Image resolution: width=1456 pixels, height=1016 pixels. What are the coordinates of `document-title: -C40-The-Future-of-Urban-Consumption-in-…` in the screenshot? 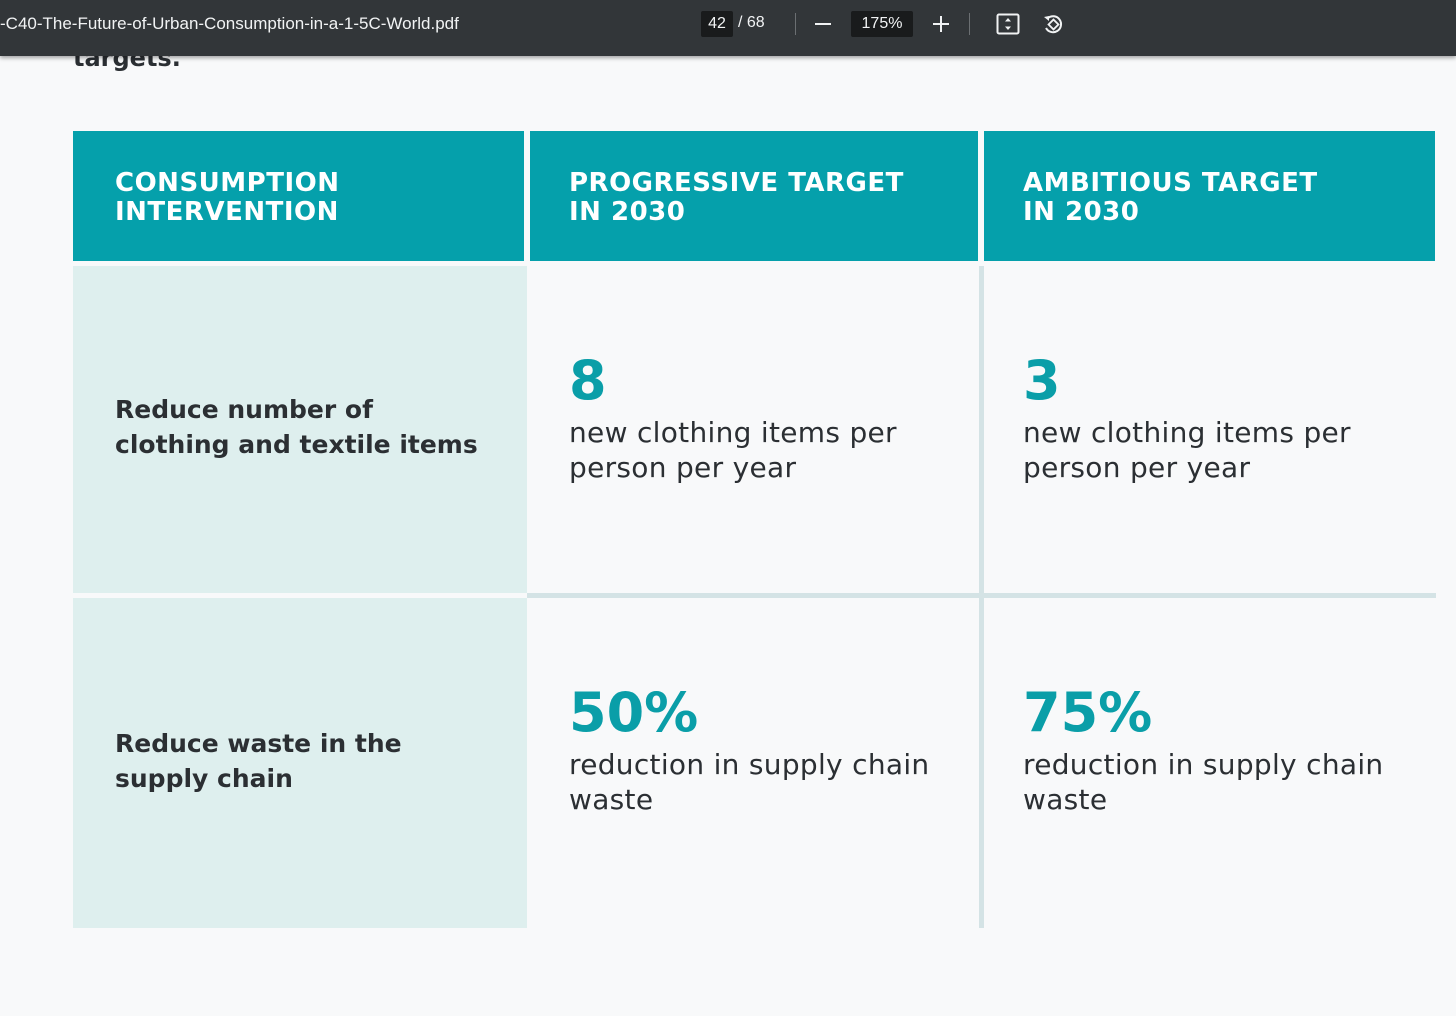 It's located at (229, 23).